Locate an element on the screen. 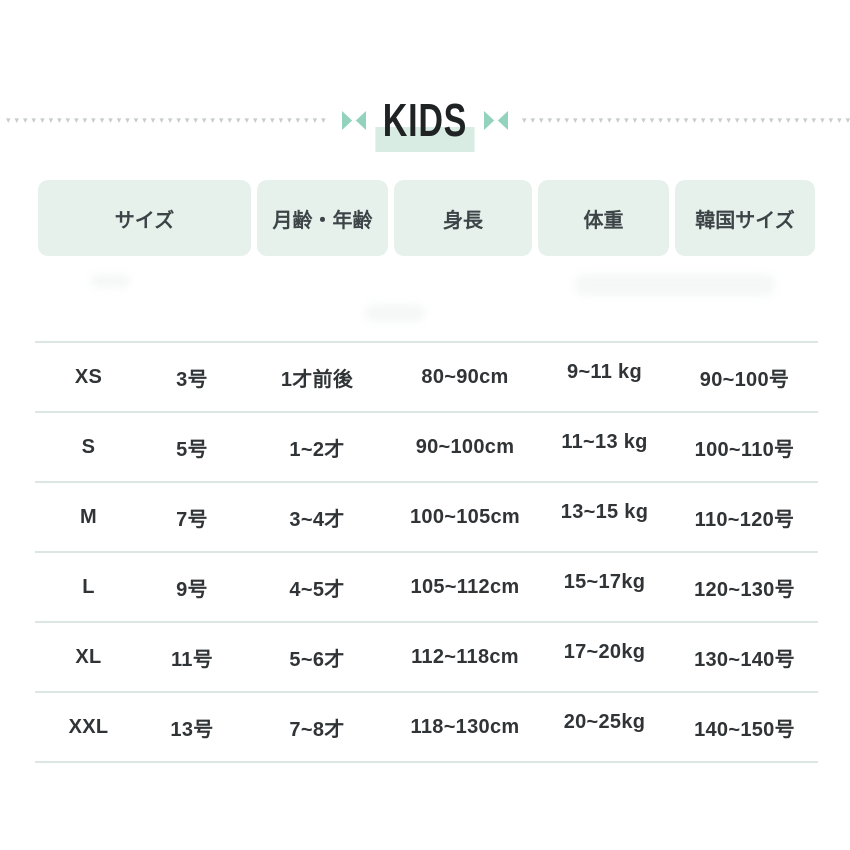 The height and width of the screenshot is (850, 850). cell-size-number: 13号 is located at coordinates (192, 729).